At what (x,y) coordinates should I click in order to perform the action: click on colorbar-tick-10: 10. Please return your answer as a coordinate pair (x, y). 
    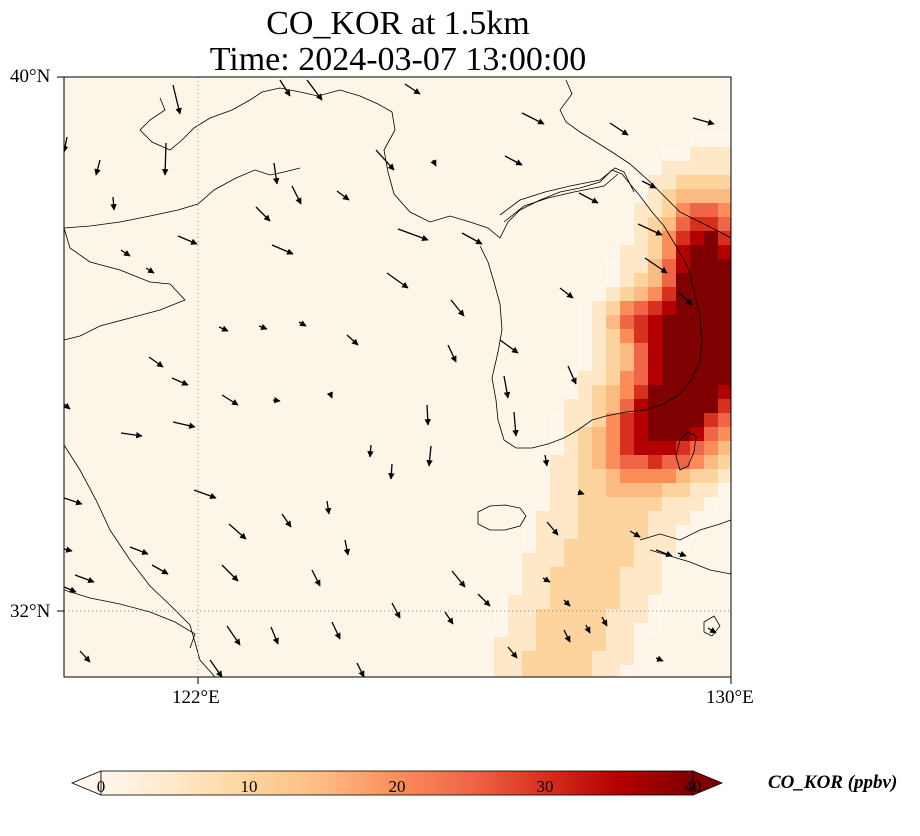
    Looking at the image, I should click on (249, 786).